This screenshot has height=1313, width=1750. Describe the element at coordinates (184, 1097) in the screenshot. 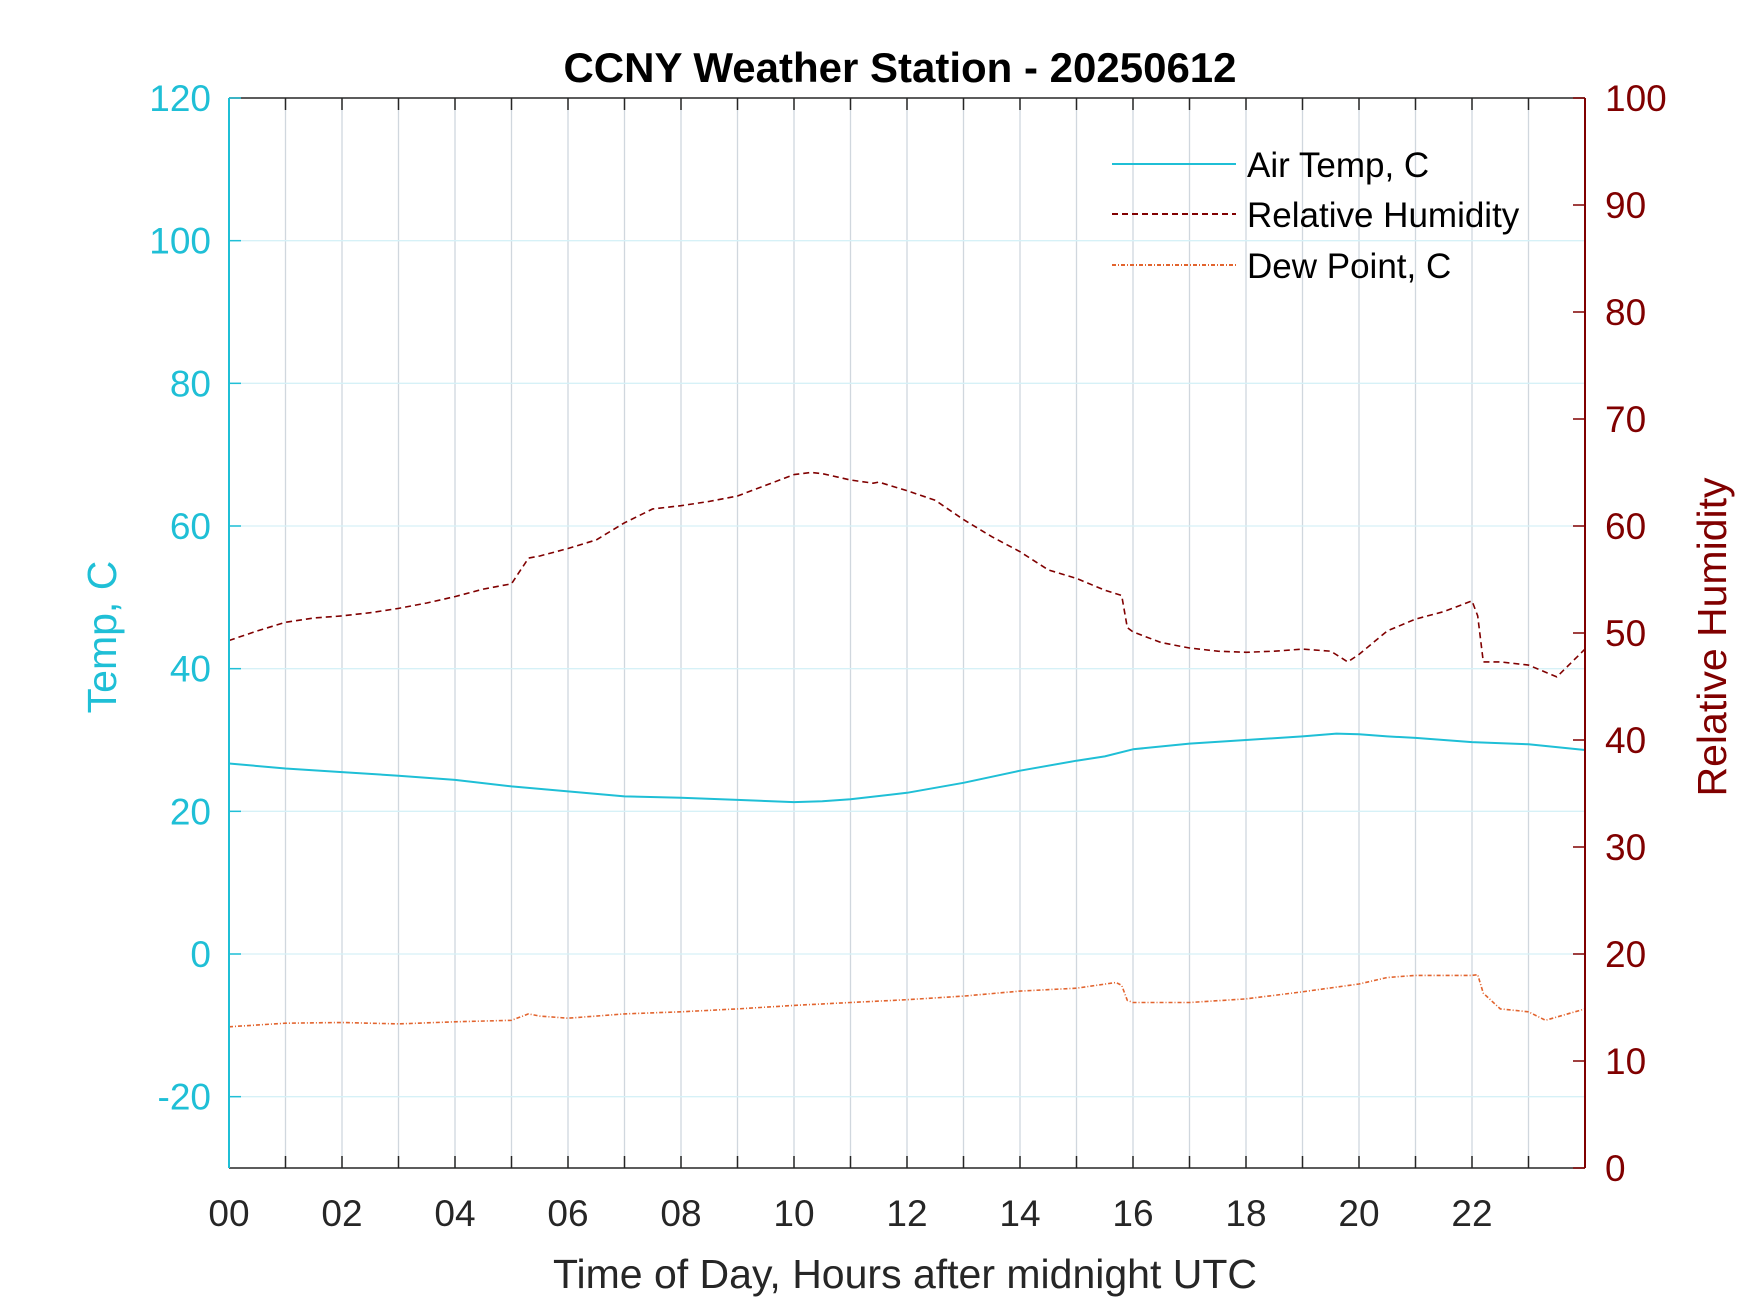

I see `y-left-tick-label: -20` at that location.